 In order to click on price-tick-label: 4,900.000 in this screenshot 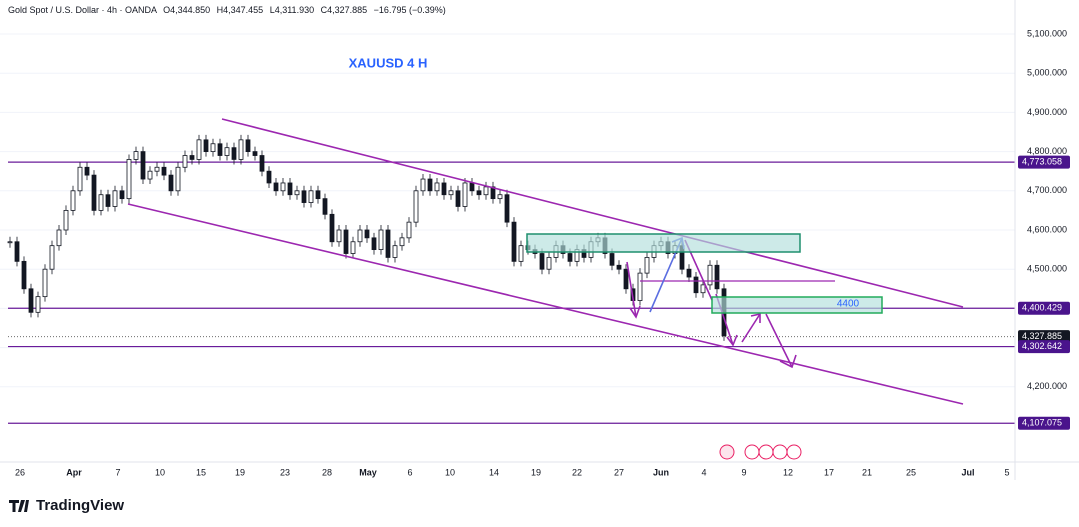, I will do `click(1047, 112)`.